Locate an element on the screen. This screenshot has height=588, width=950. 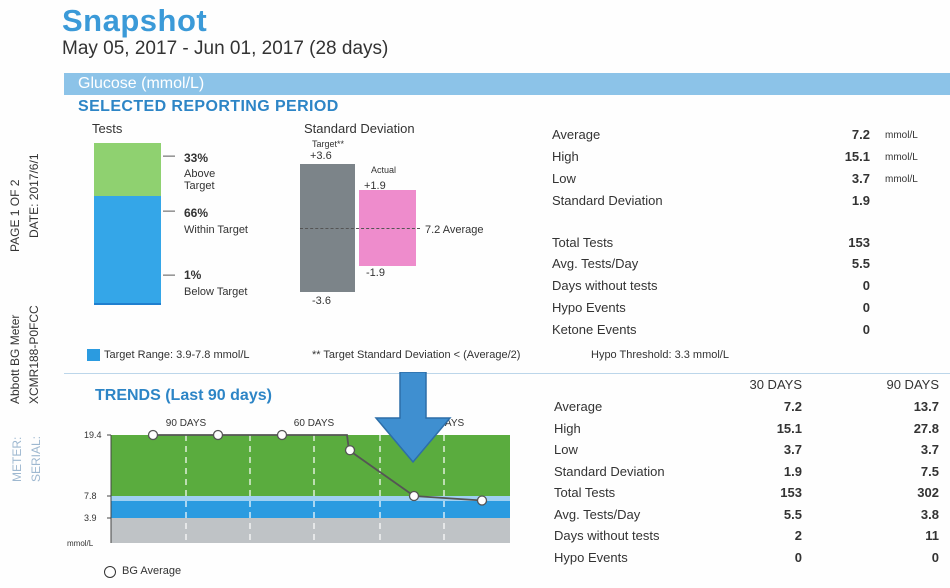
y-unit-label: mmol/L is located at coordinates (80, 543).